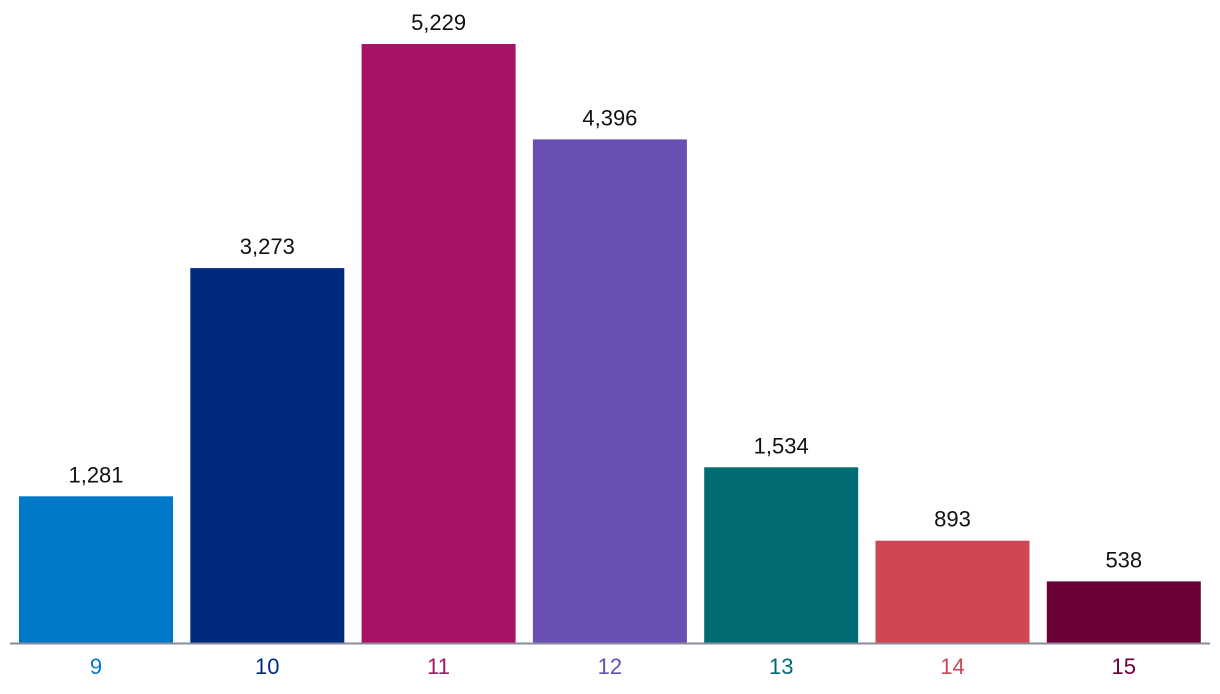  Describe the element at coordinates (1124, 666) in the screenshot. I see `x-tick-label-15: 15` at that location.